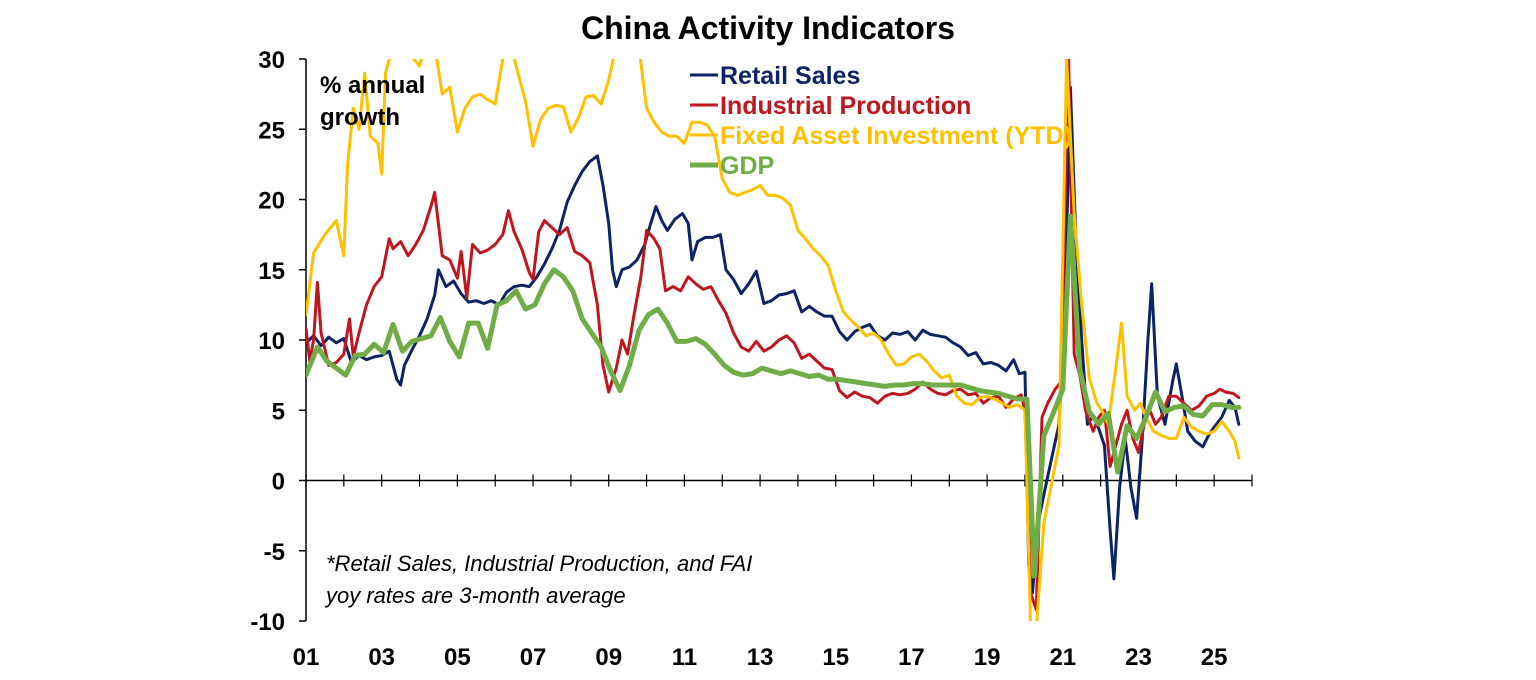 The image size is (1536, 680). I want to click on legend-label: Retail Sales, so click(790, 76).